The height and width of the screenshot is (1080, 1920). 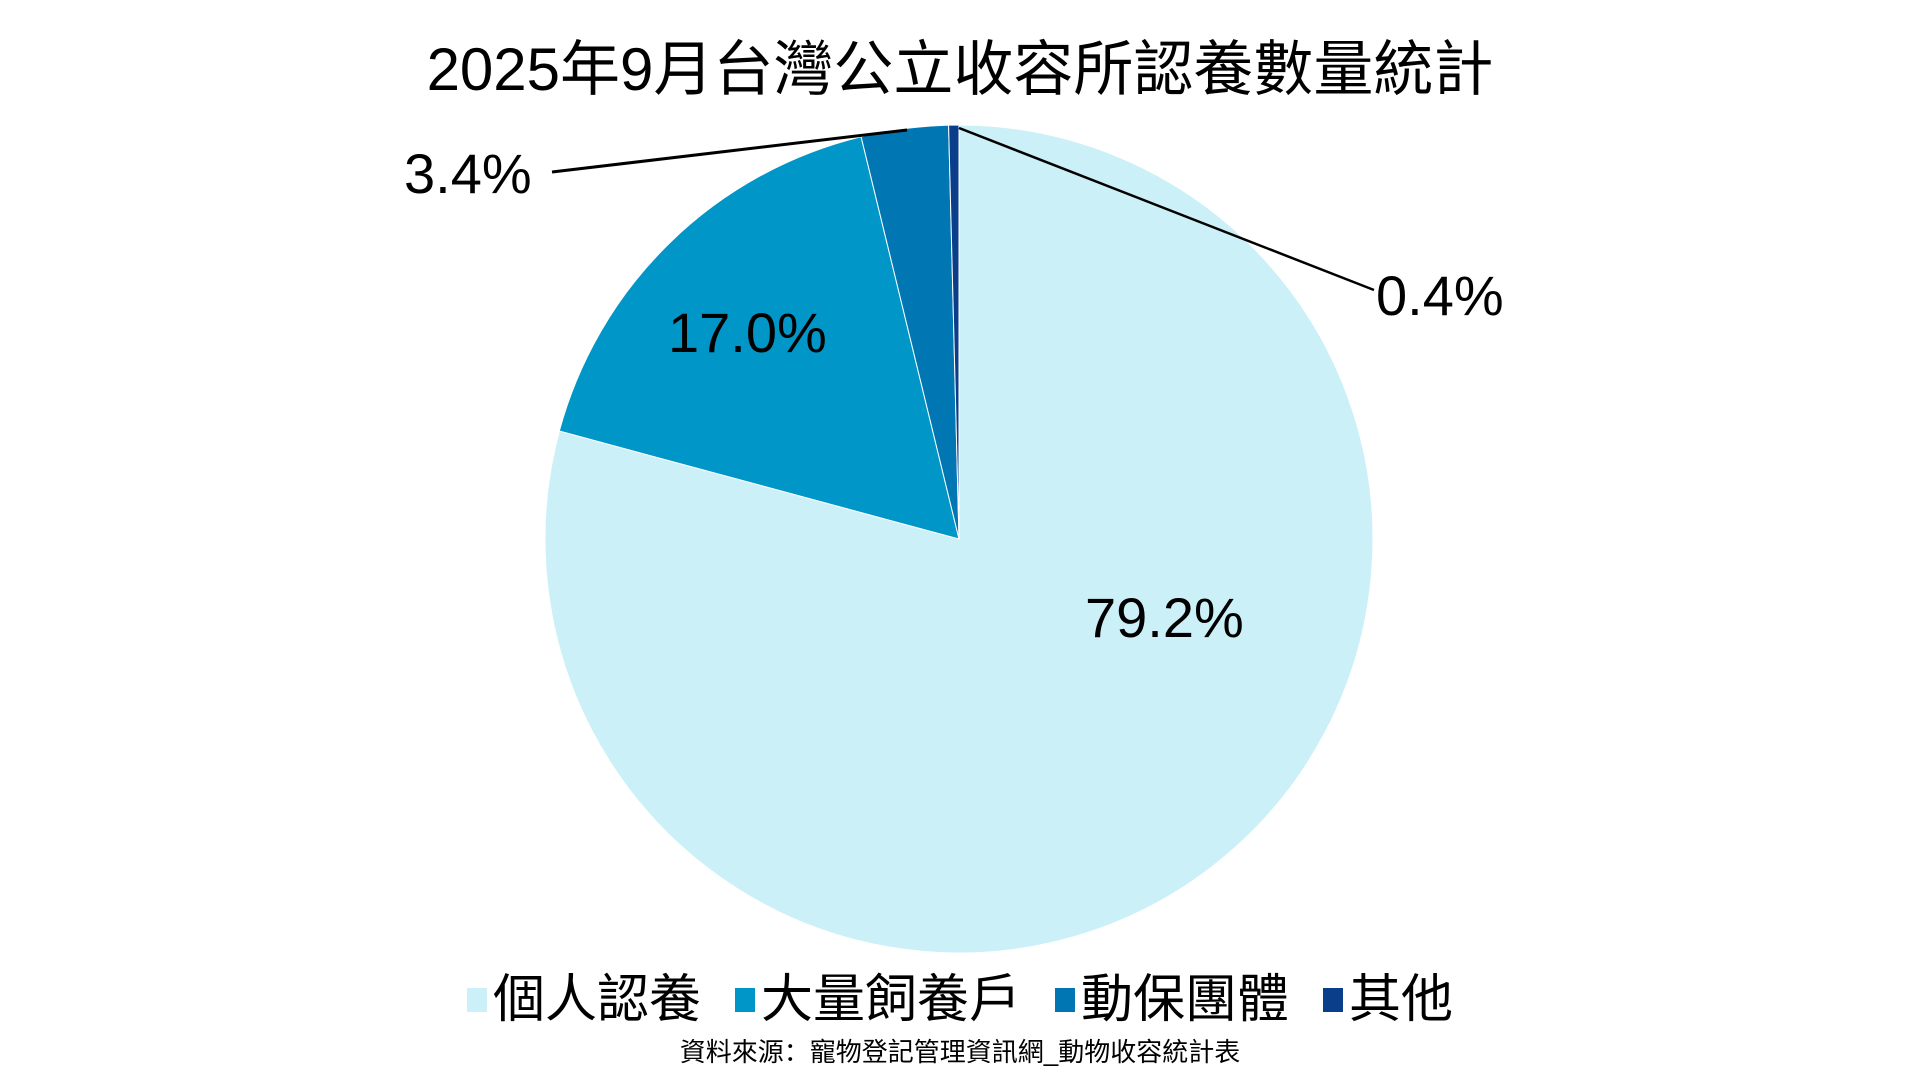 What do you see at coordinates (960, 1052) in the screenshot?
I see `data-source-note: 資料來源：寵物登記管理資訊網_動物收容統計表` at bounding box center [960, 1052].